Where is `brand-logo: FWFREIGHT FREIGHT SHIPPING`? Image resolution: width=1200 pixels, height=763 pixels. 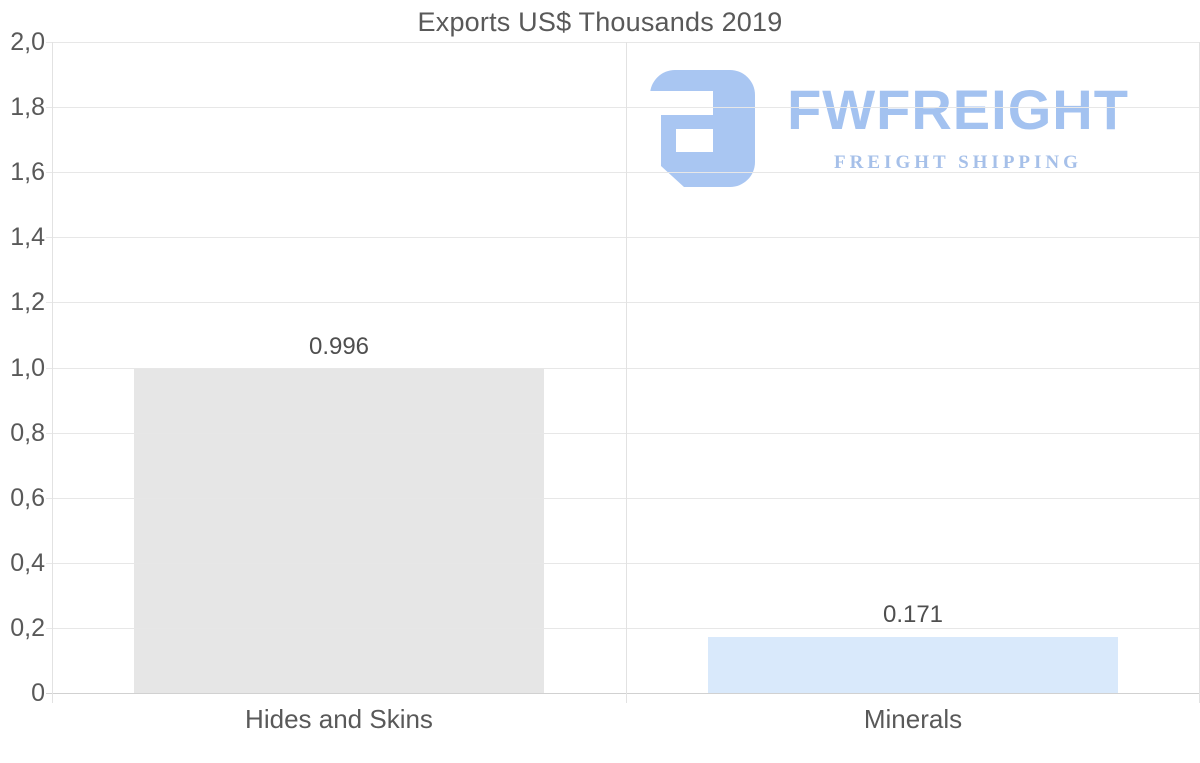
brand-logo: FWFREIGHT FREIGHT SHIPPING is located at coordinates (900, 130).